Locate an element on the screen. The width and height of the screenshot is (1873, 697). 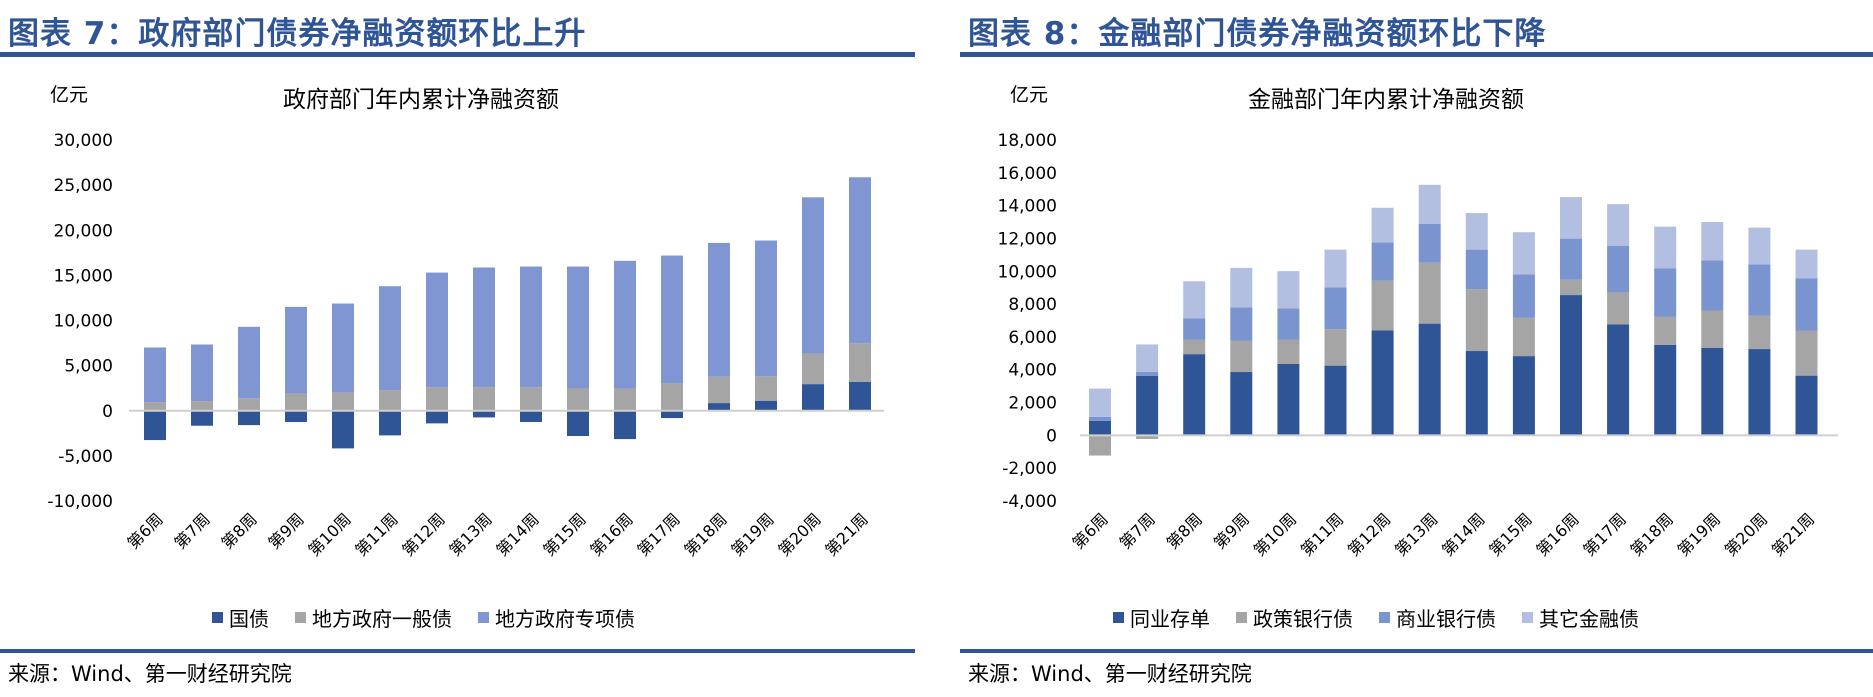
x-tick-label: 第15周 is located at coordinates (1510, 534).